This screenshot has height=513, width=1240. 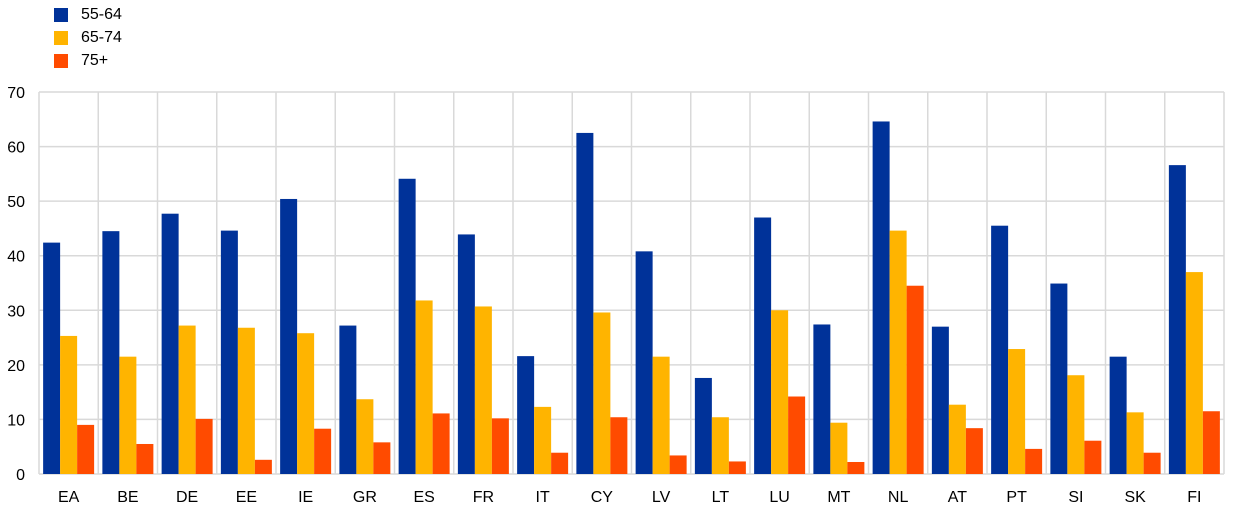 I want to click on legend-label: 55-64, so click(x=101, y=14).